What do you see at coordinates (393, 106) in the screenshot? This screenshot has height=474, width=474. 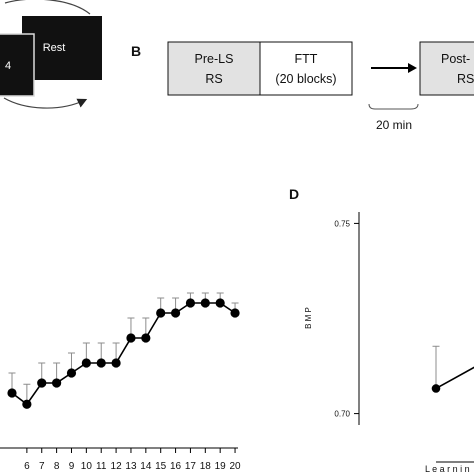 I see `interval-bracket` at bounding box center [393, 106].